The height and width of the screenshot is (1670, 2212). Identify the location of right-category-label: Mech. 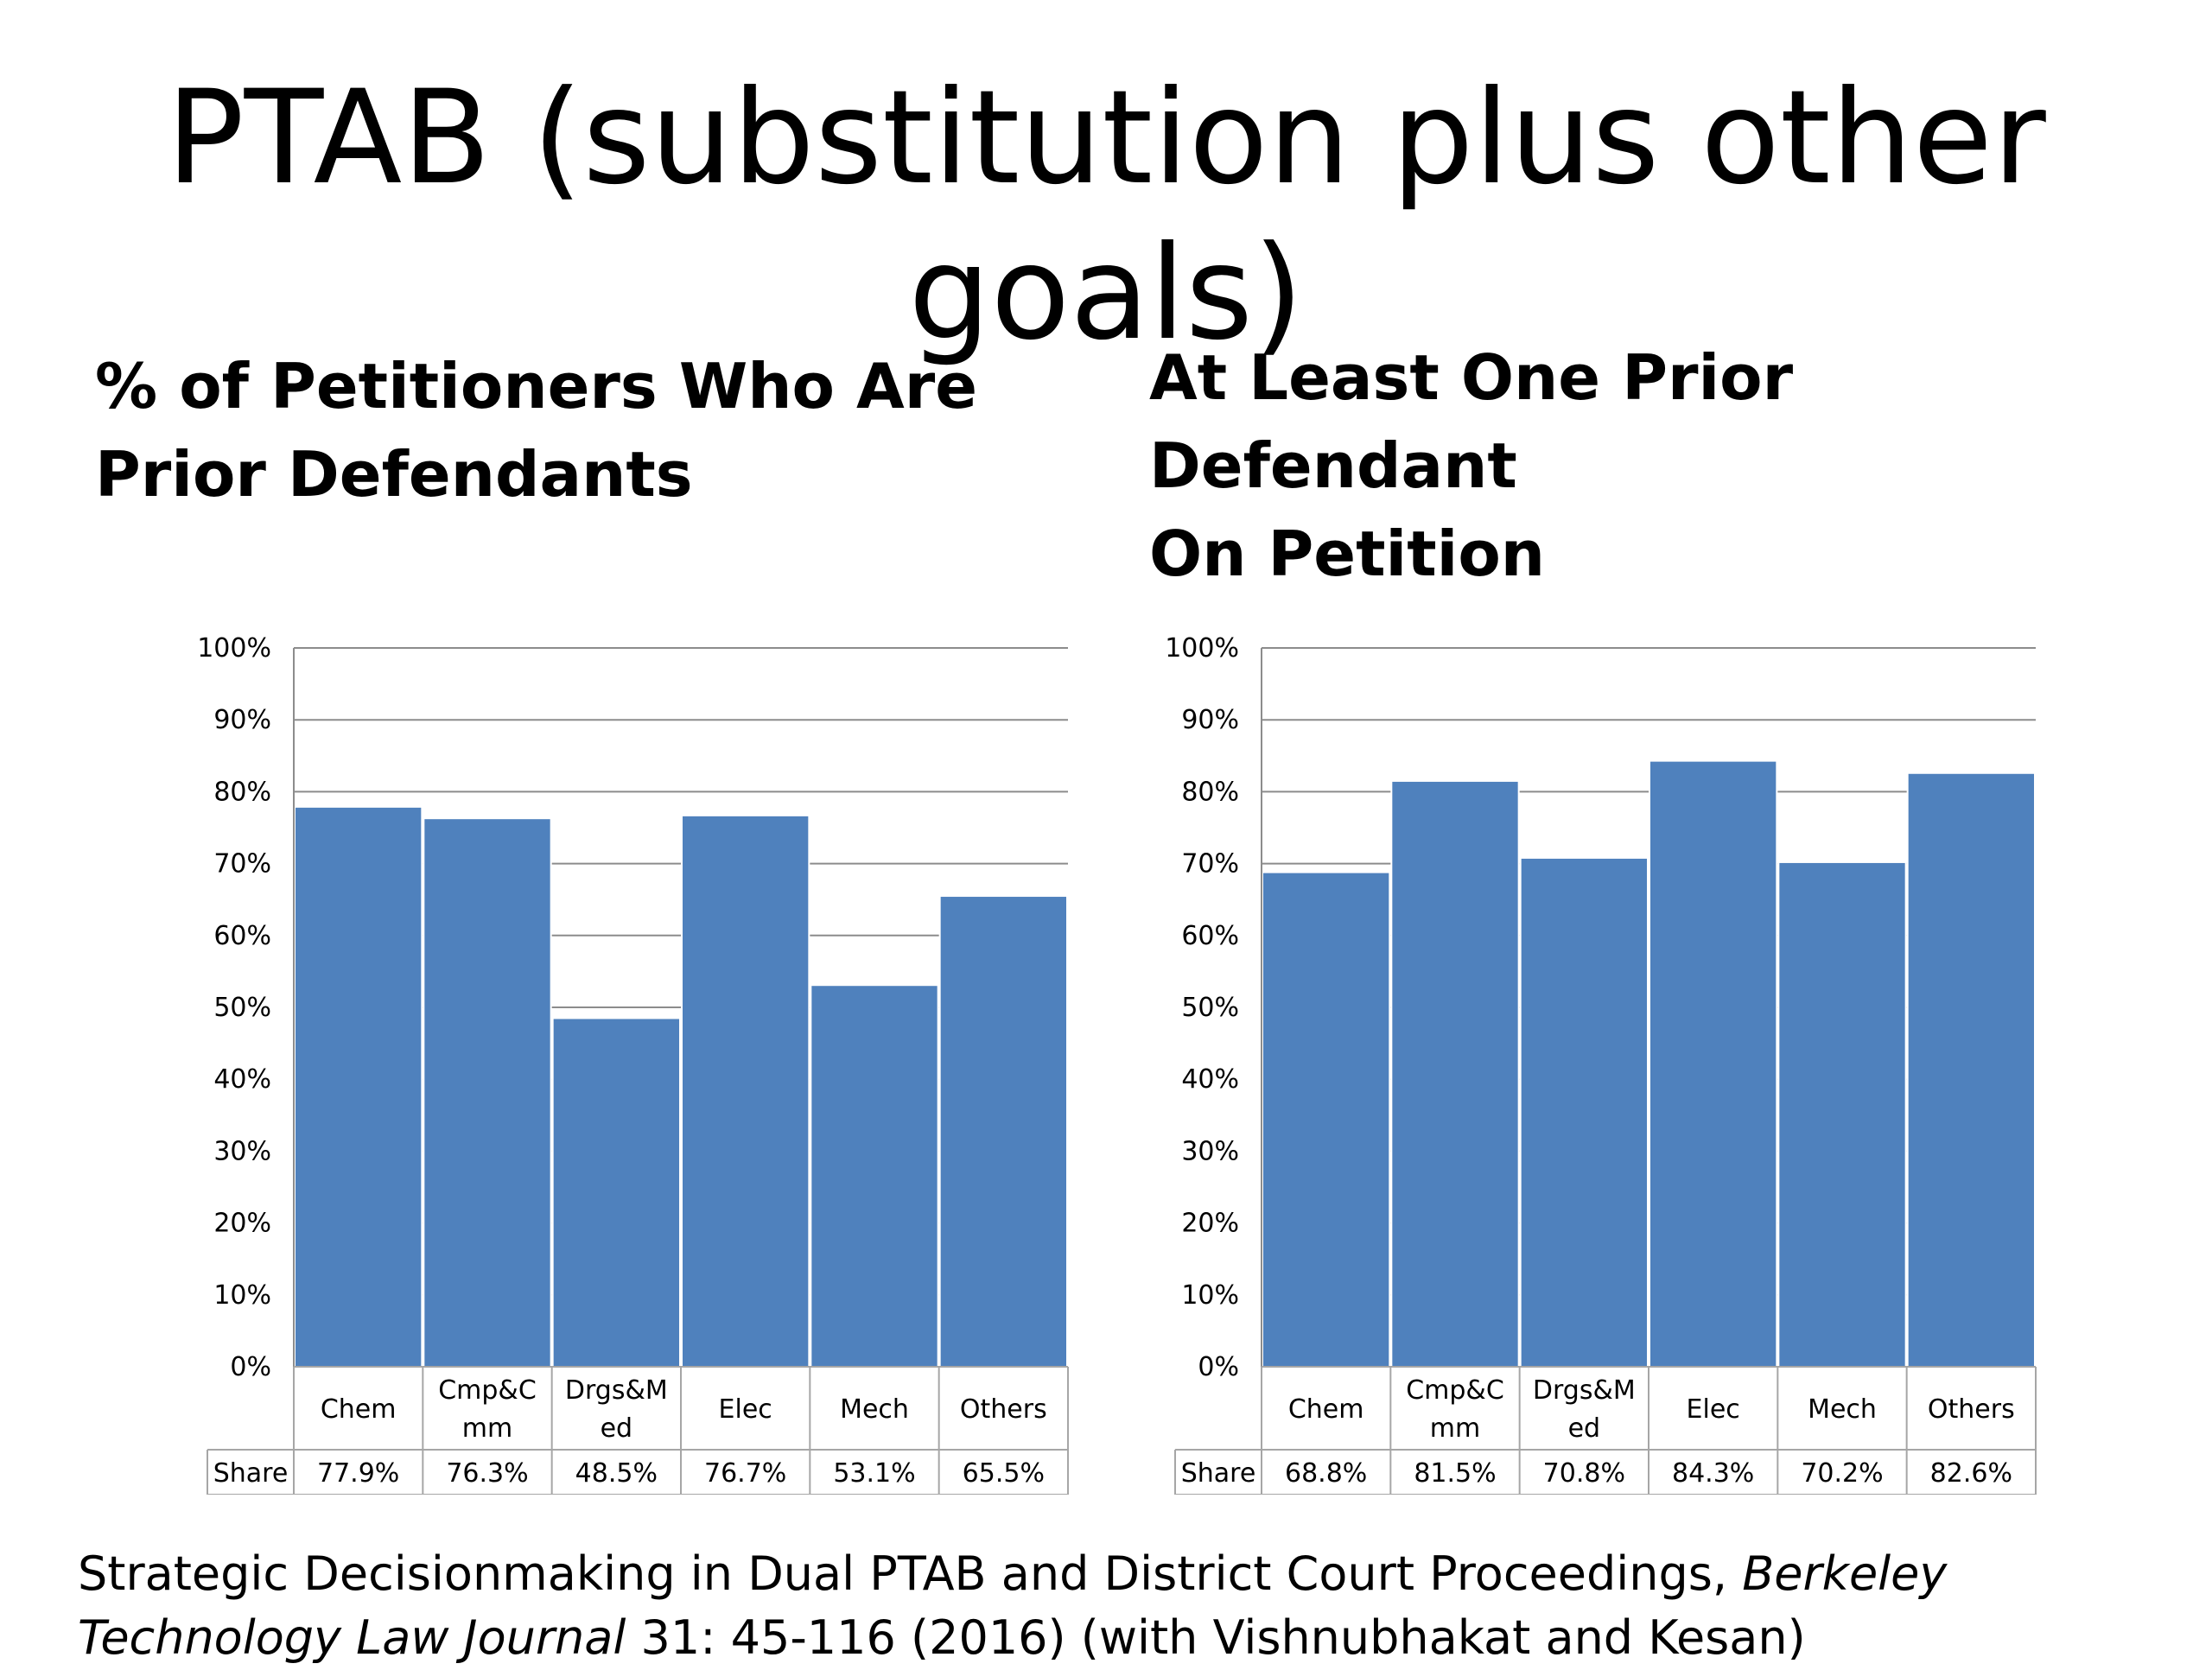
(1842, 1409).